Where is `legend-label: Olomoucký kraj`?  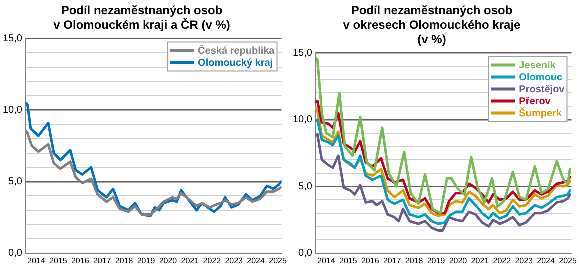
legend-label: Olomoucký kraj is located at coordinates (236, 64).